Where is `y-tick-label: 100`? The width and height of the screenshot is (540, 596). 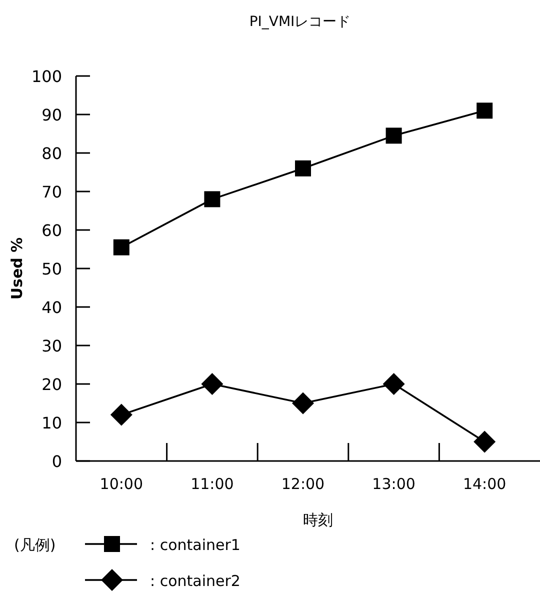
y-tick-label: 100 is located at coordinates (46, 76).